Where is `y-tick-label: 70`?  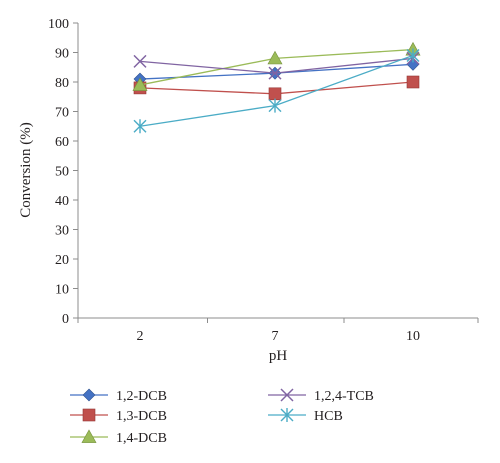 y-tick-label: 70 is located at coordinates (62, 113).